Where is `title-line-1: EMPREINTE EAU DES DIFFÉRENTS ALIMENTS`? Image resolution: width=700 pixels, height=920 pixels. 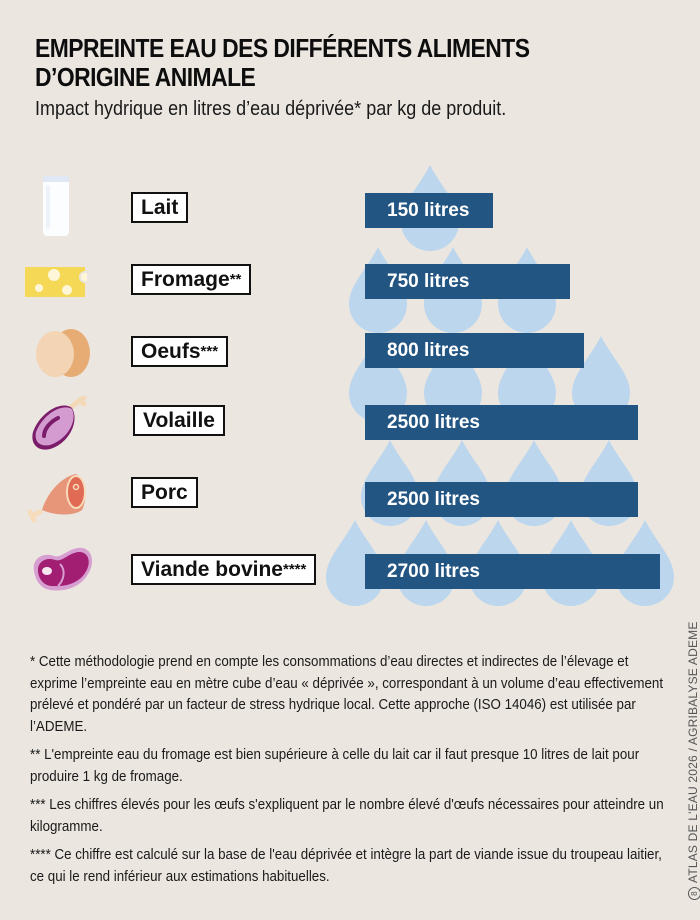 title-line-1: EMPREINTE EAU DES DIFFÉRENTS ALIMENTS is located at coordinates (282, 48).